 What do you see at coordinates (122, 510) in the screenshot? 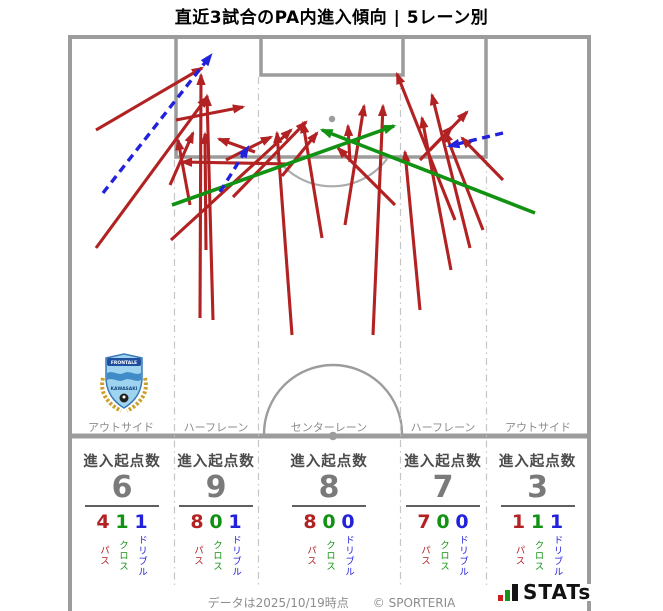
I see `stats-column-outside-left: 進入起点数 6 4 1 1 パス クロス ドリブル` at bounding box center [122, 510].